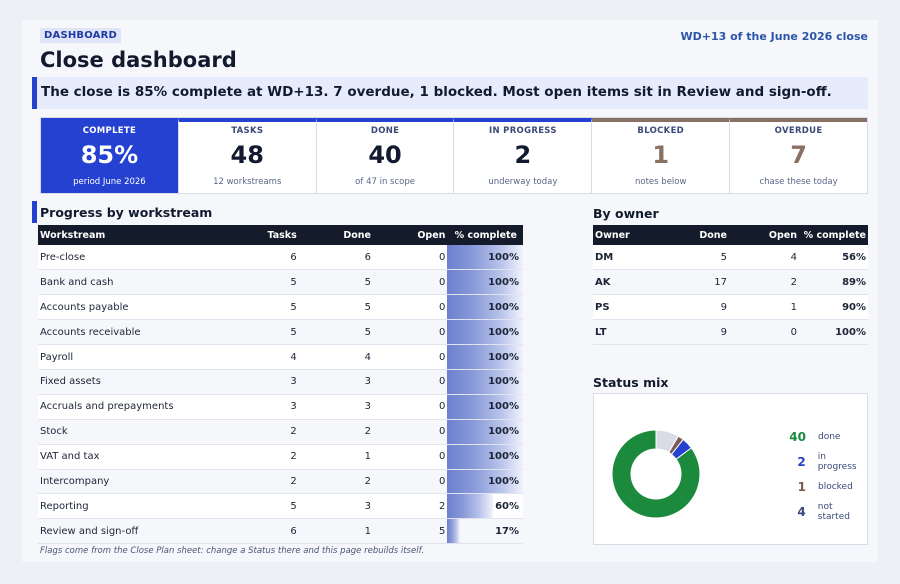  I want to click on status-legend: 40 done 2 in progress 1 blocked 4 not started, so click(825, 474).